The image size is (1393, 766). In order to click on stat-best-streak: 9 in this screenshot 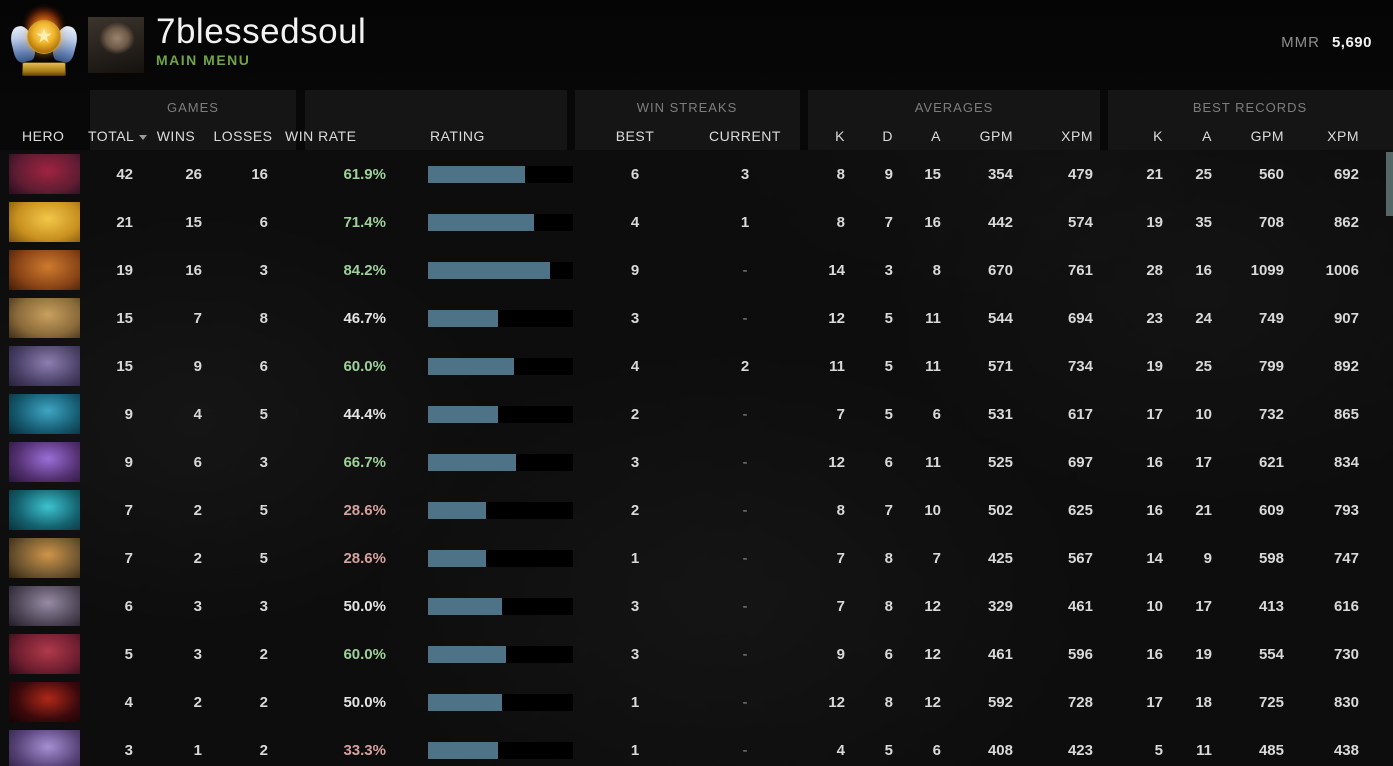, I will do `click(635, 270)`.